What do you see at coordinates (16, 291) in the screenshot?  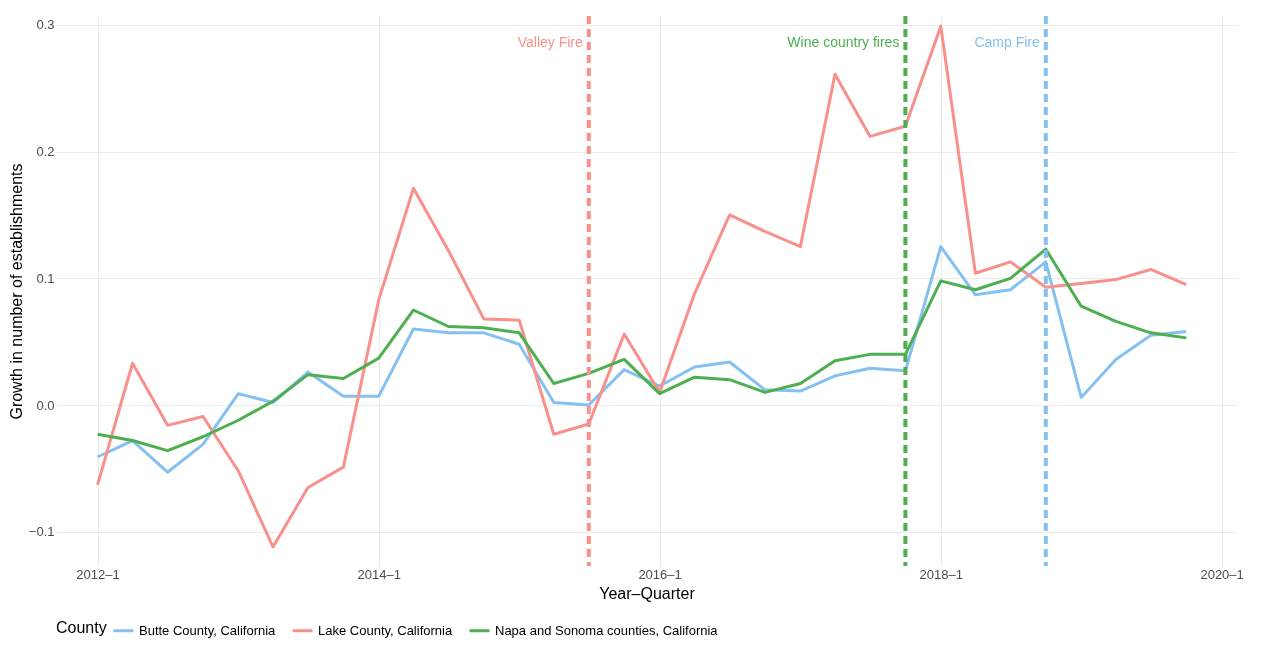 I see `y-axis-title: Growth in number of establishments` at bounding box center [16, 291].